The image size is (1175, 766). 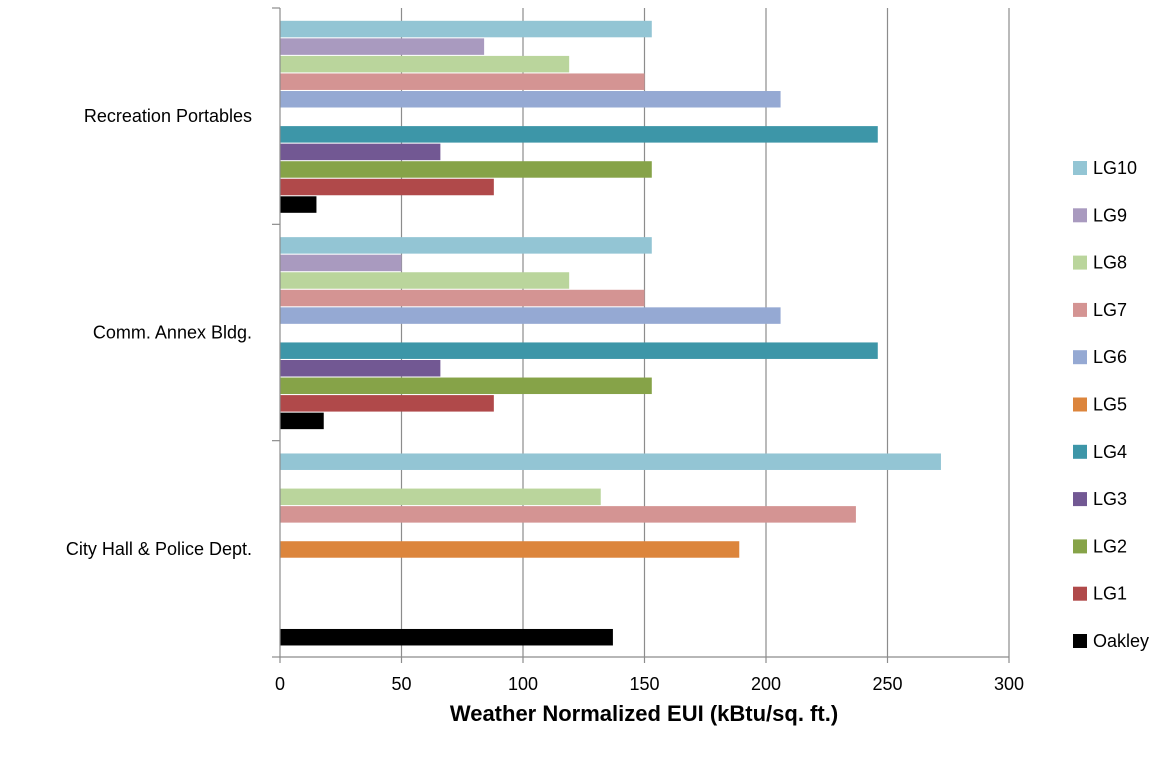 What do you see at coordinates (644, 684) in the screenshot?
I see `x-tick-label: 150` at bounding box center [644, 684].